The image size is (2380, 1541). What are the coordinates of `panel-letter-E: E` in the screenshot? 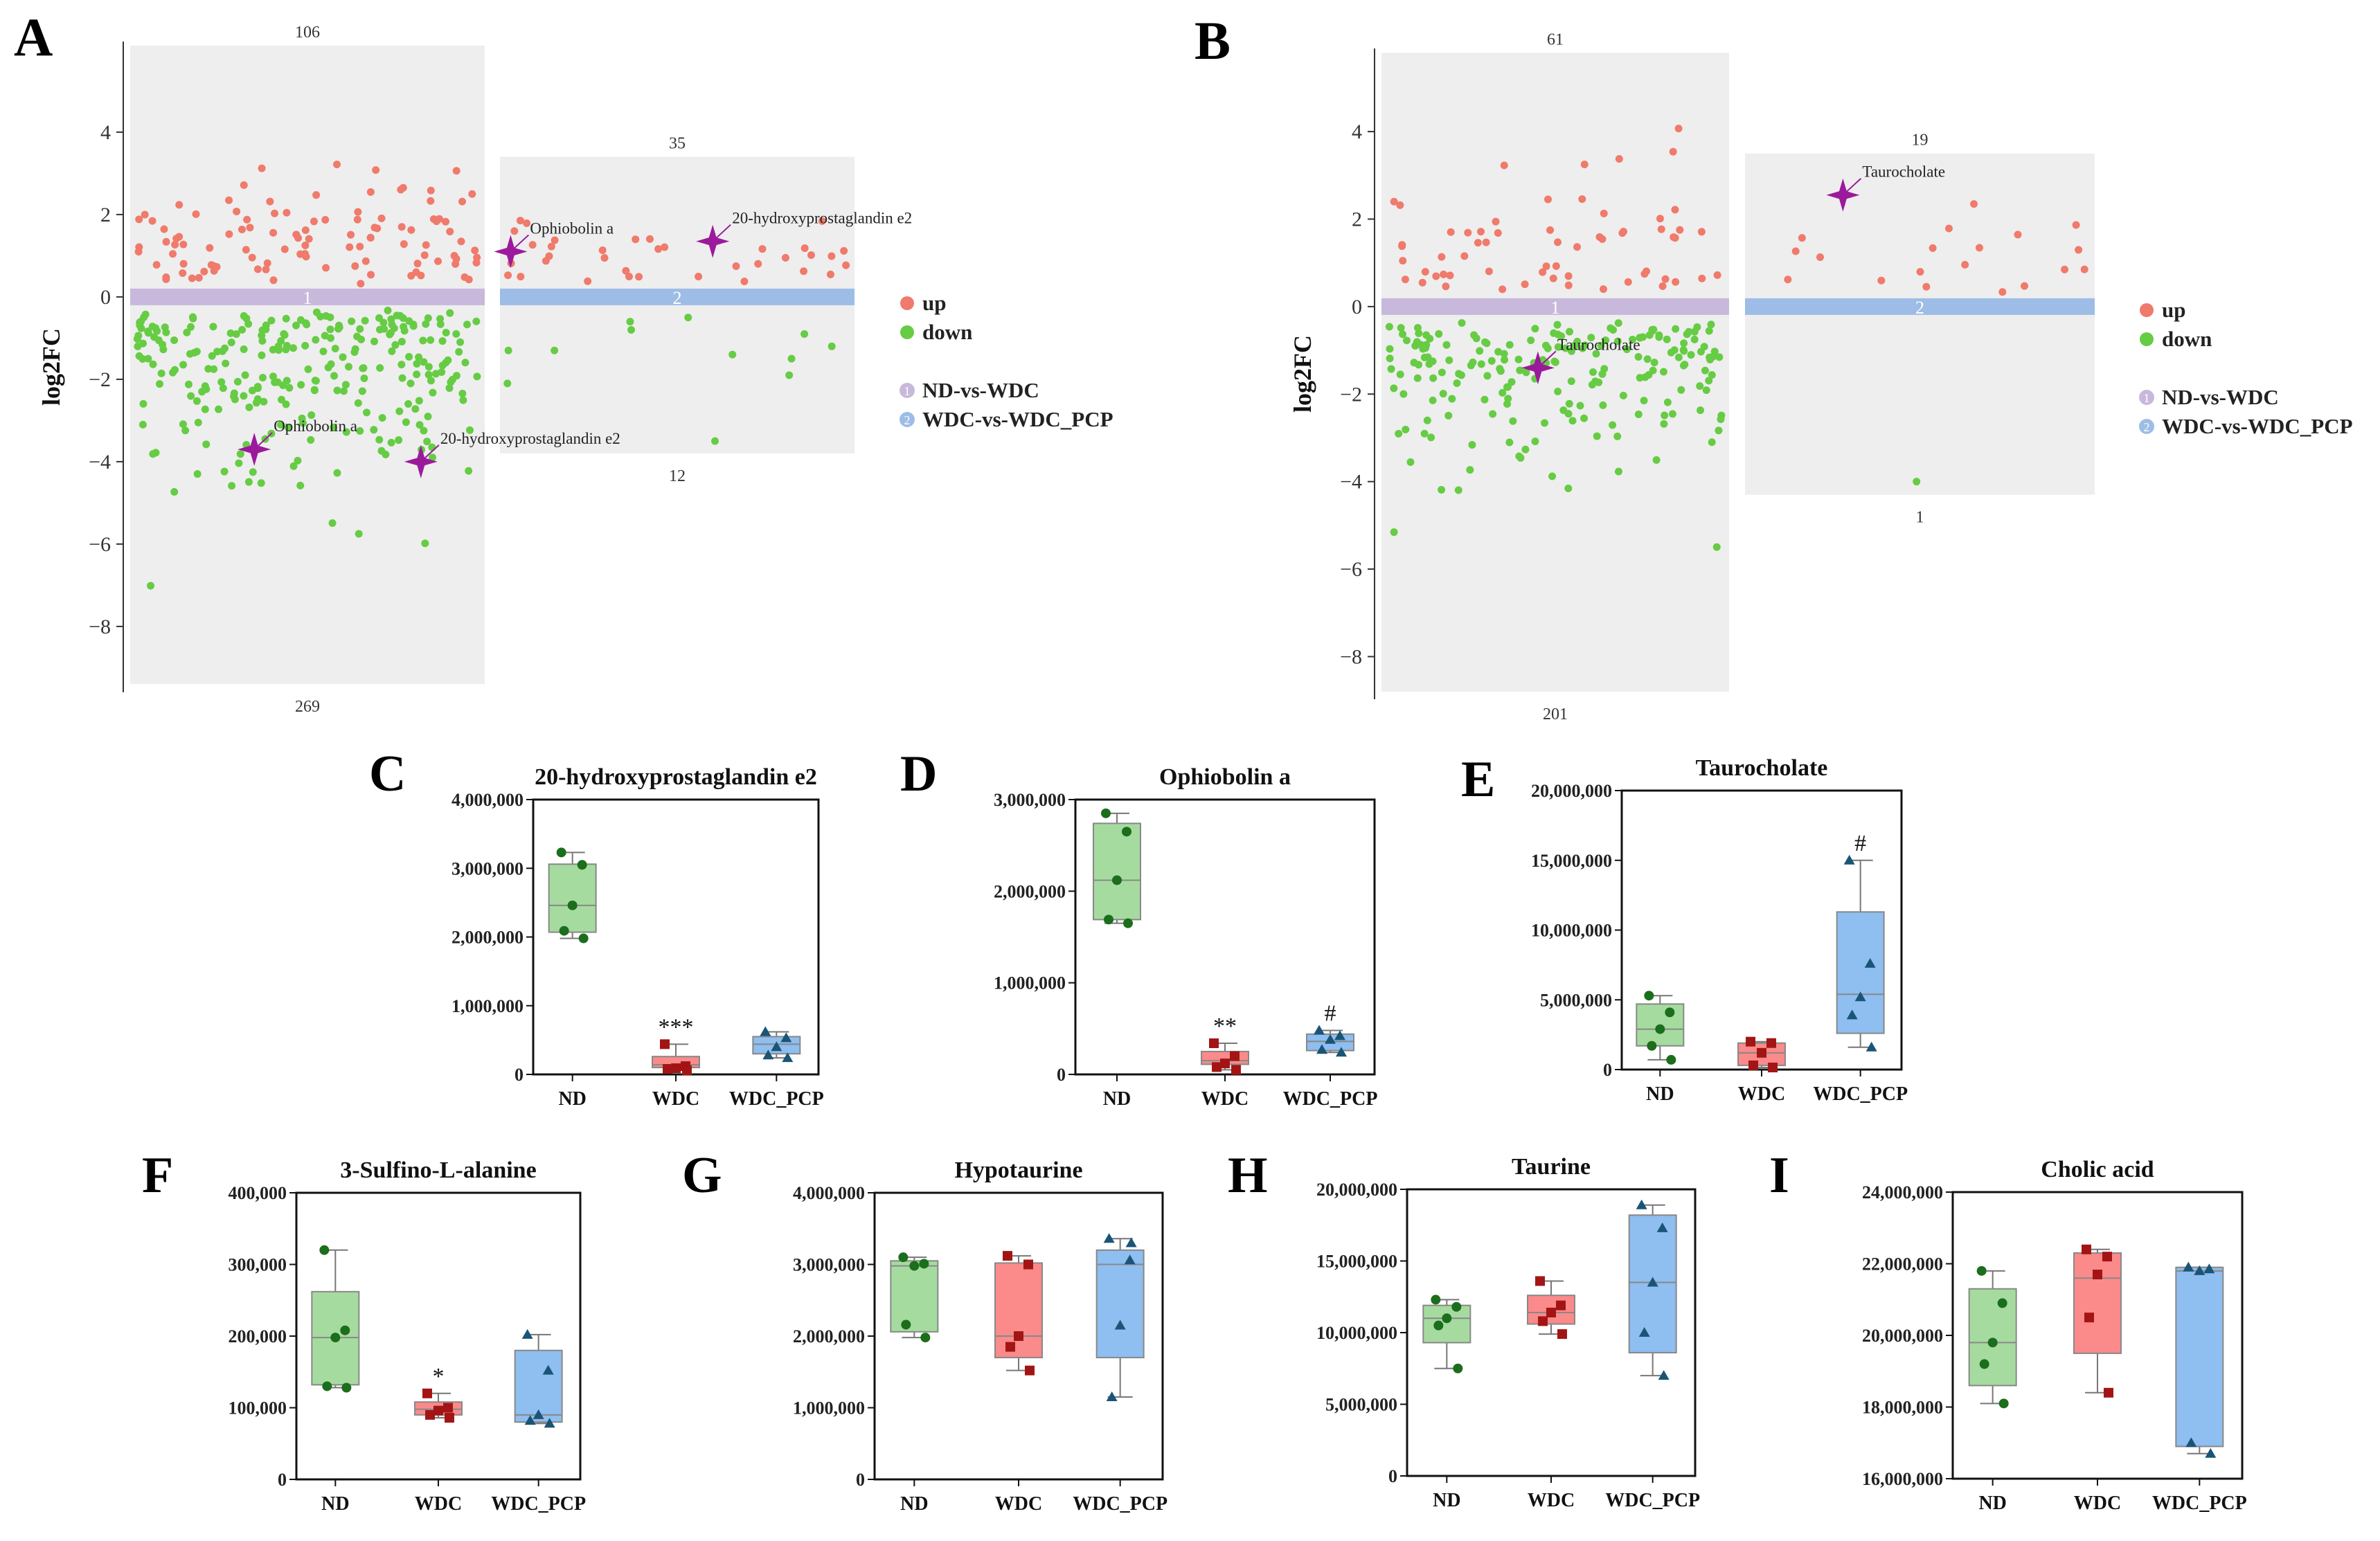 It's located at (1478, 779).